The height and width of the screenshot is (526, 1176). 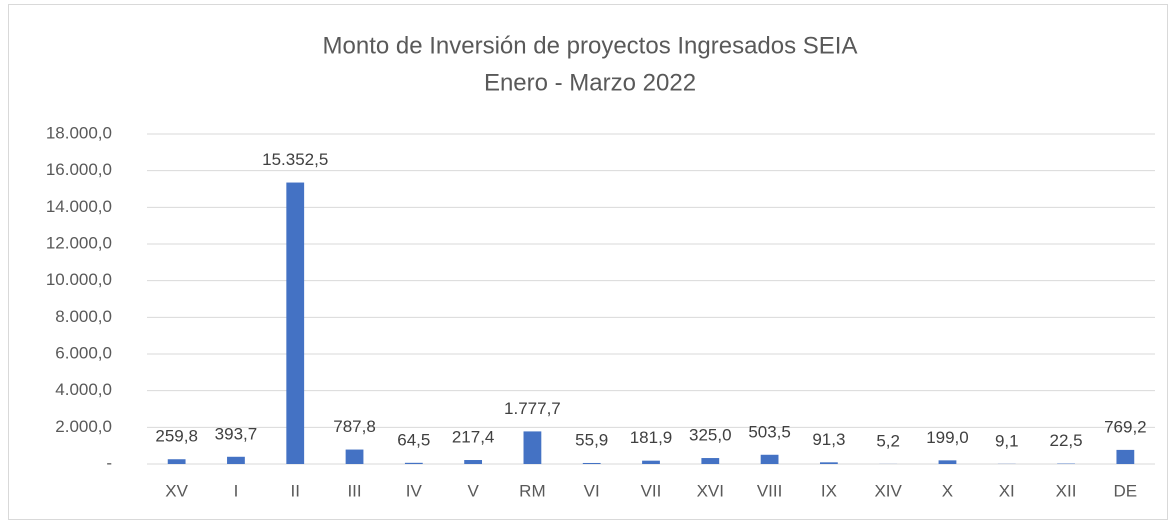 I want to click on x-tick-label: XI, so click(x=1007, y=490).